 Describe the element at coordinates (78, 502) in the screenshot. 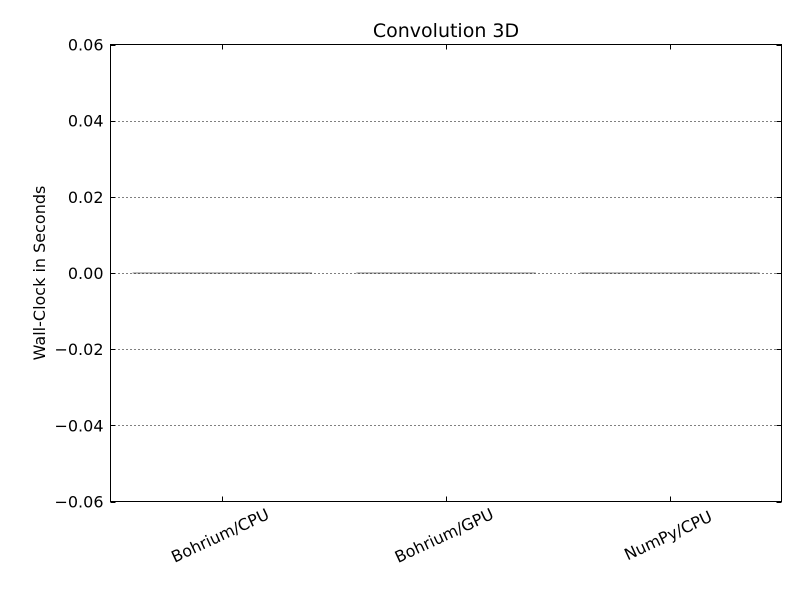

I see `y-tick-label: −0.06` at that location.